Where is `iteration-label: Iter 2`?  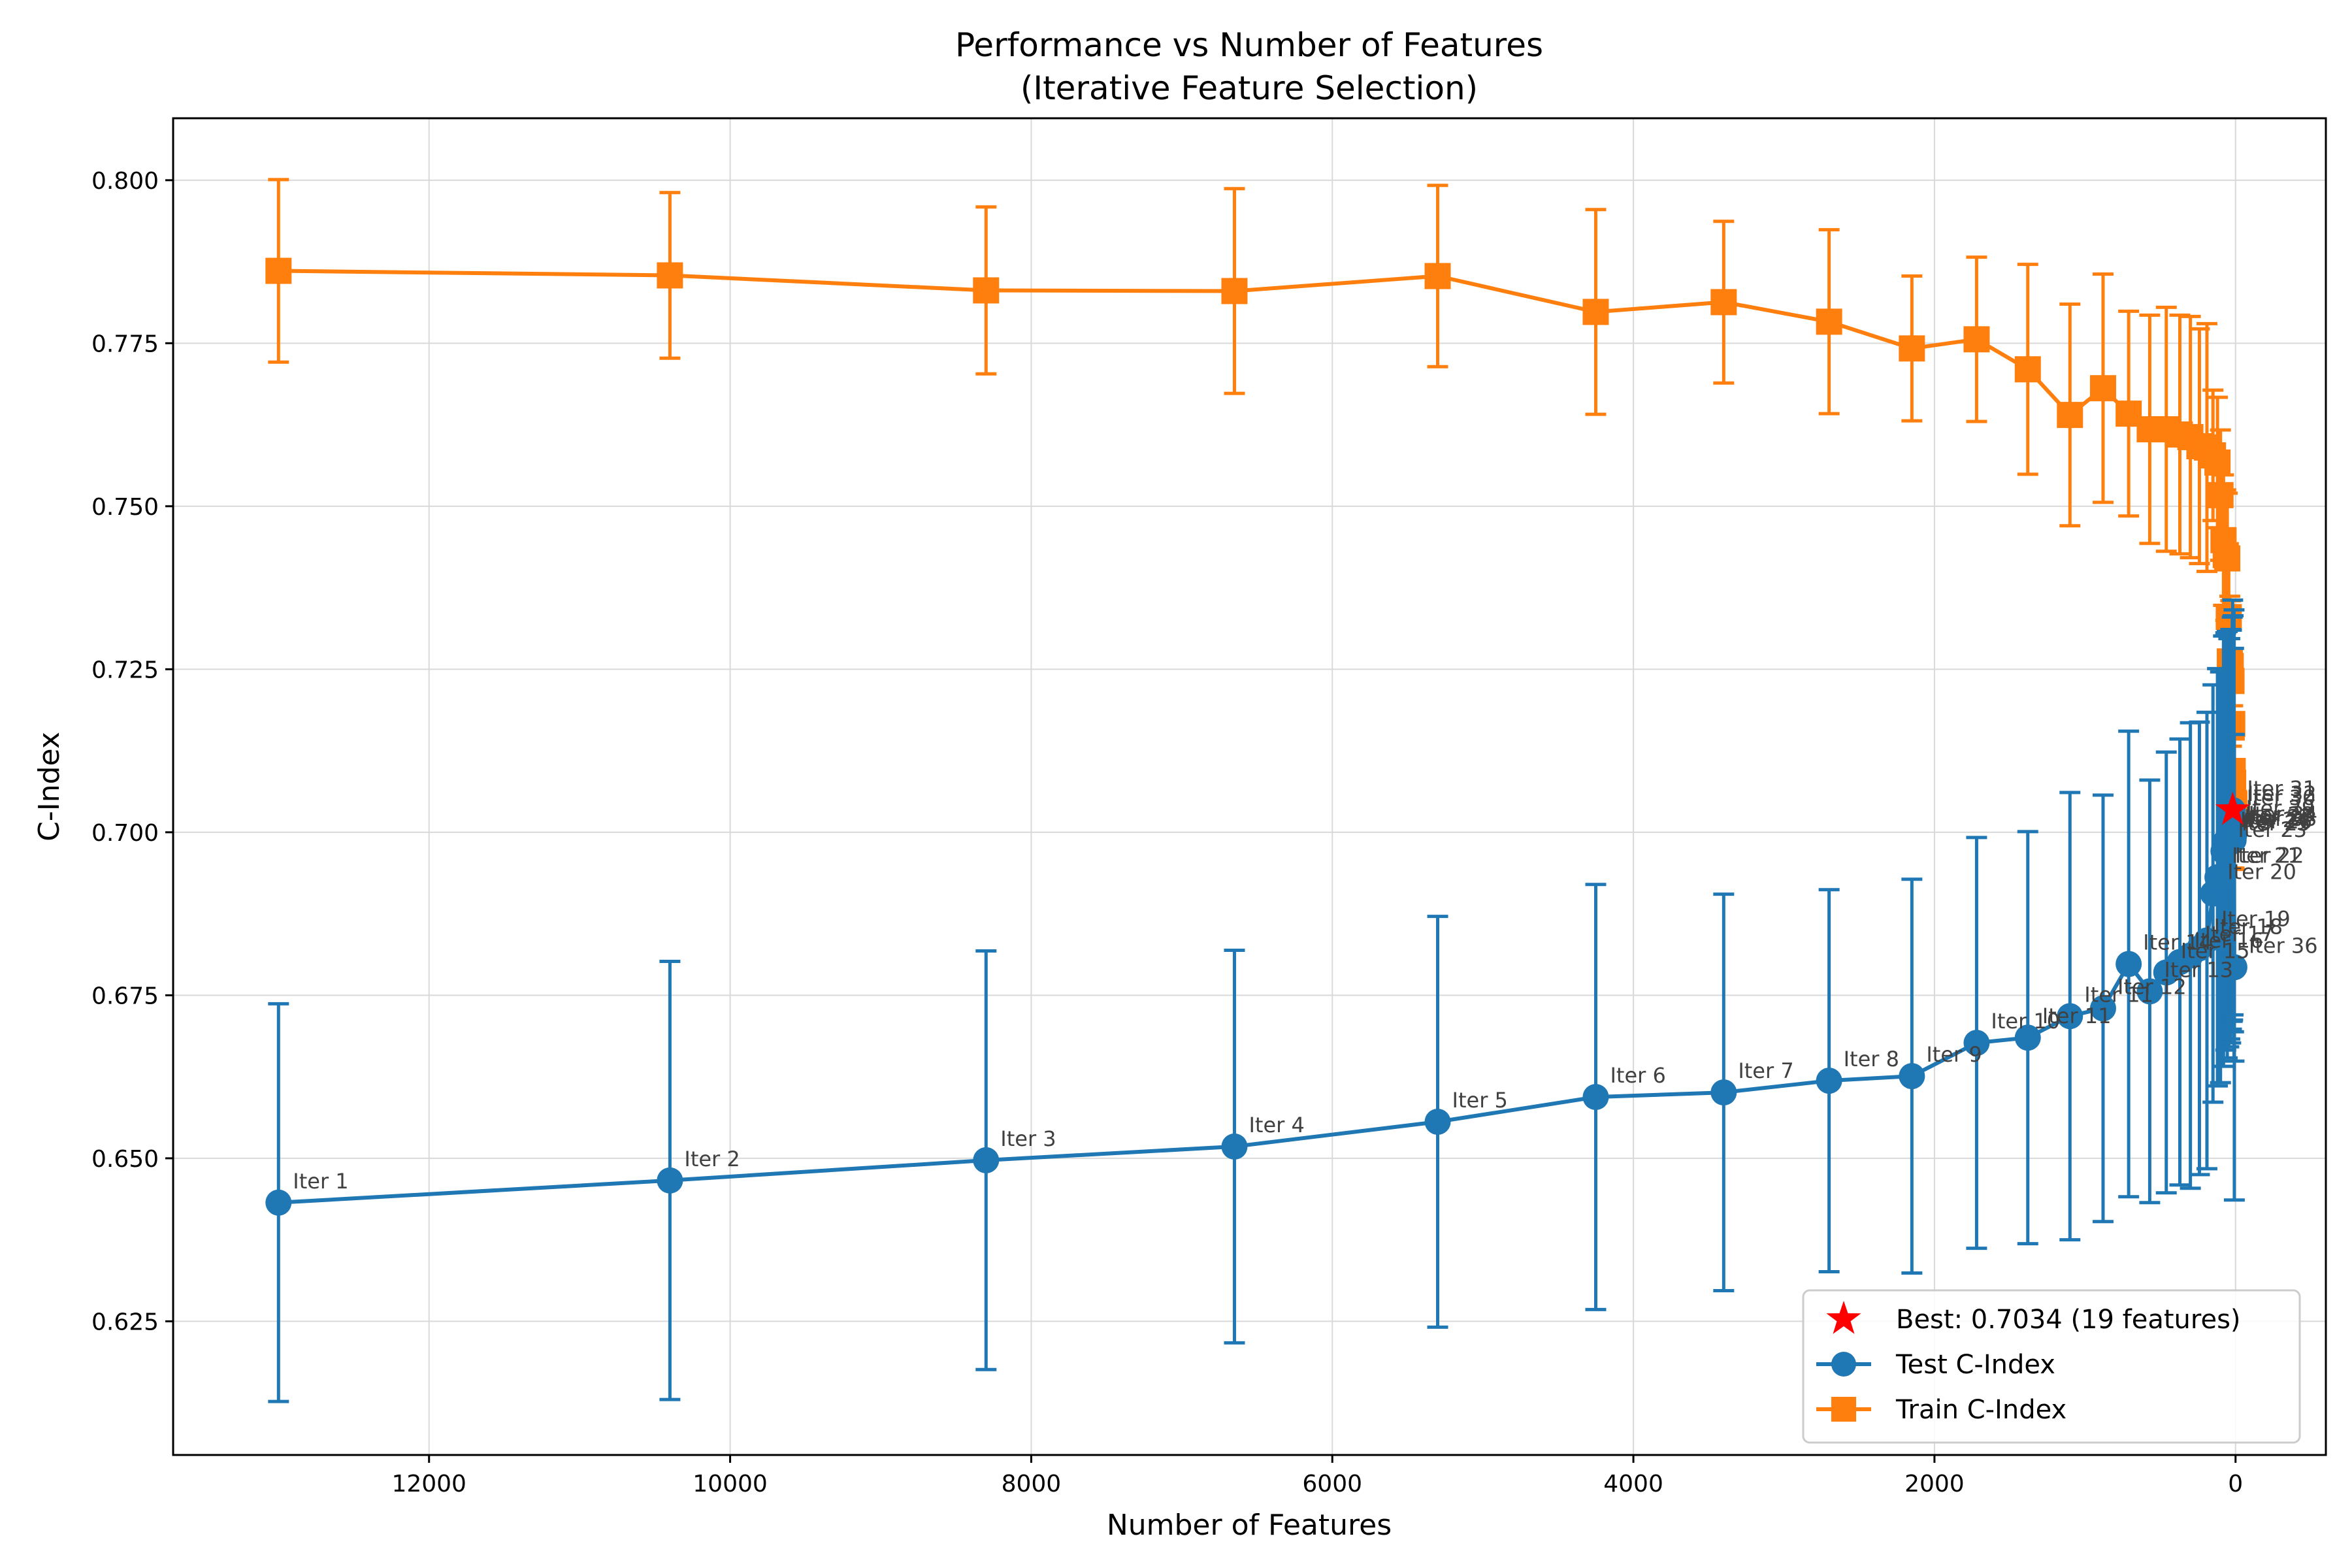 iteration-label: Iter 2 is located at coordinates (712, 1159).